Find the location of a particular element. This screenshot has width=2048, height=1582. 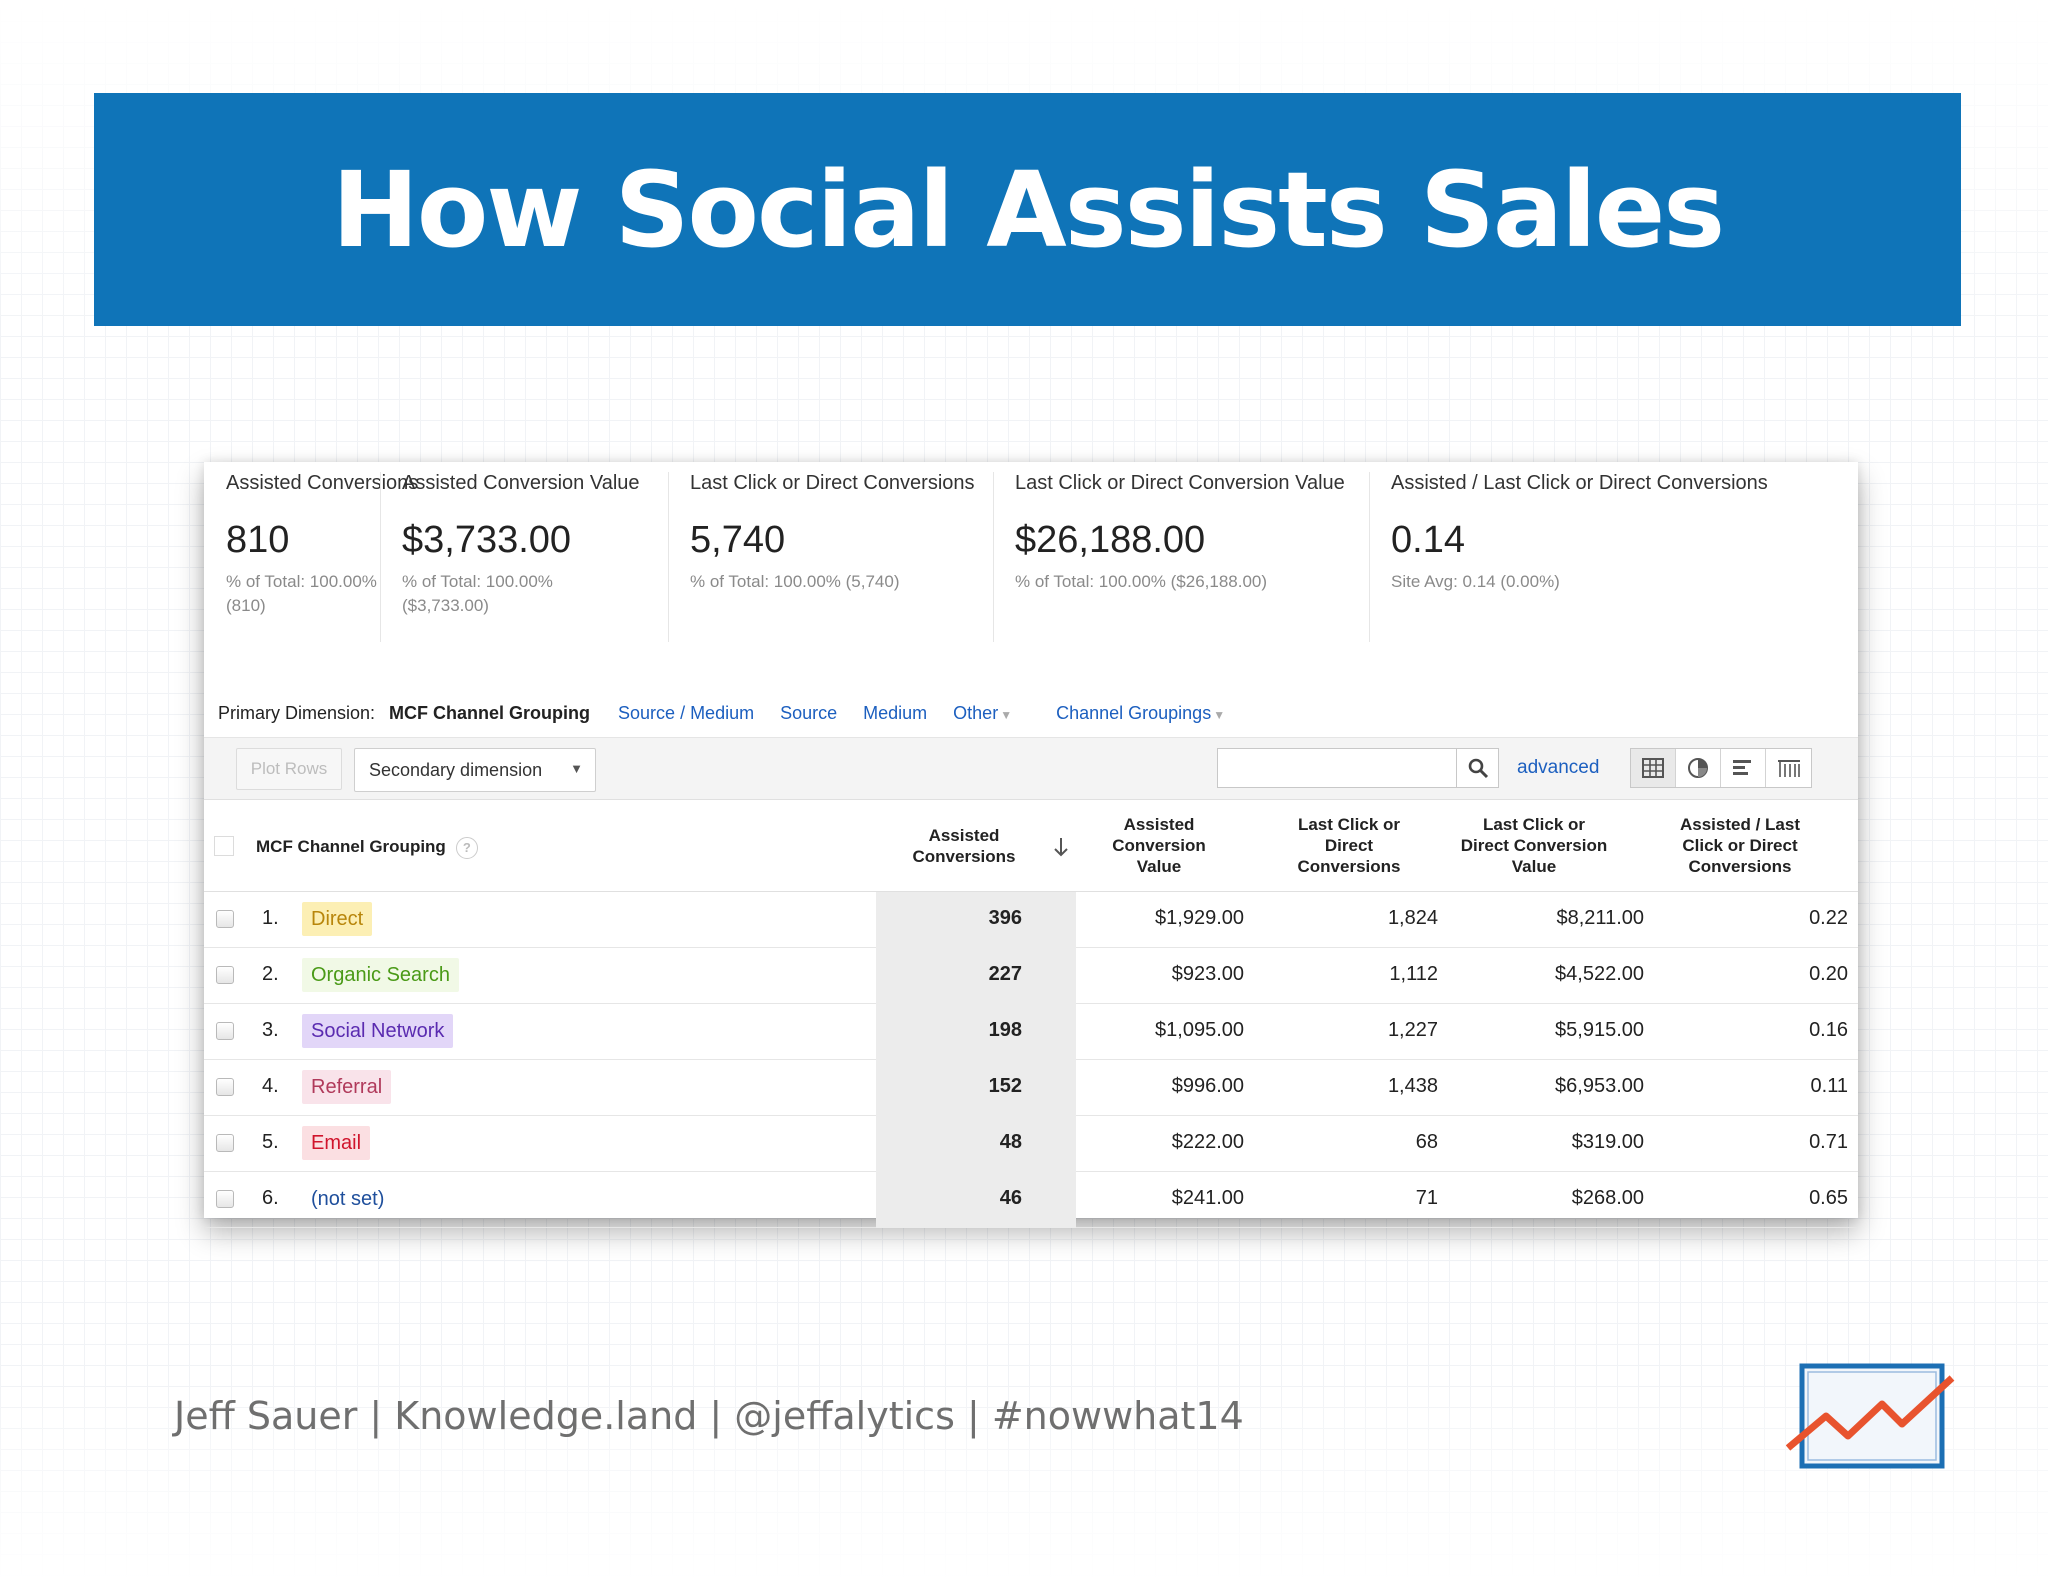

pie-view-icon is located at coordinates (1698, 768).